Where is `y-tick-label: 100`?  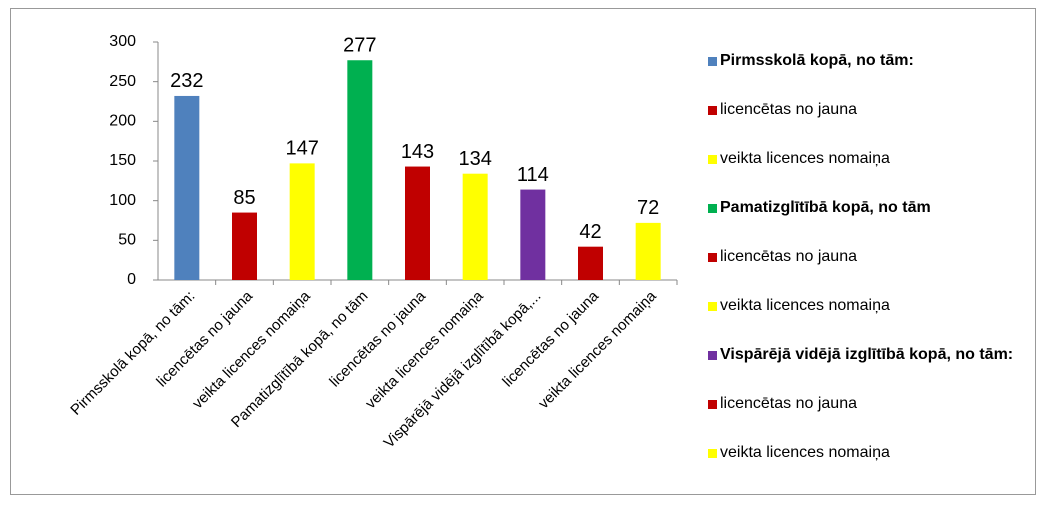 y-tick-label: 100 is located at coordinates (122, 200).